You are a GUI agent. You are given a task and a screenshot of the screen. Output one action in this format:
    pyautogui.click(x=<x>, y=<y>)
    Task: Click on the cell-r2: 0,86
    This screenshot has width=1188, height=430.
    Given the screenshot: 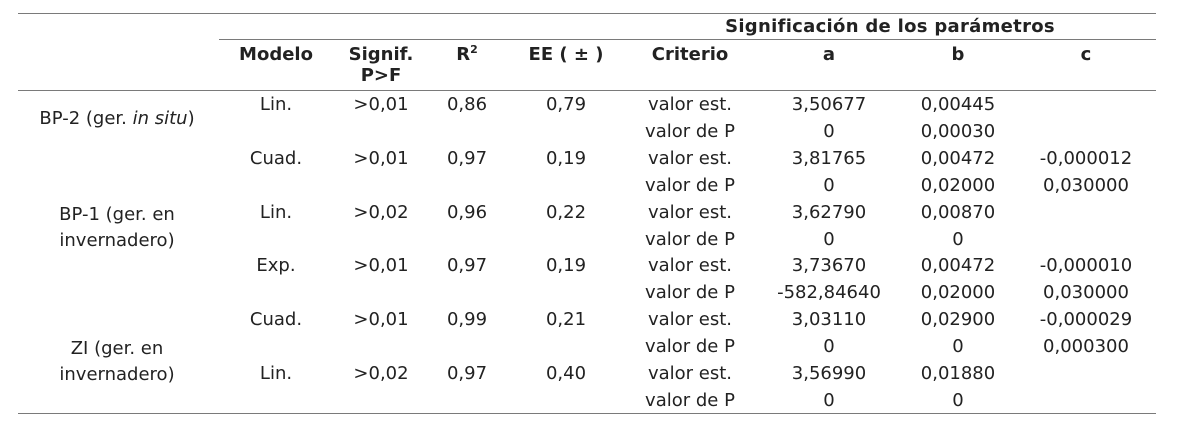 What is the action you would take?
    pyautogui.click(x=467, y=104)
    